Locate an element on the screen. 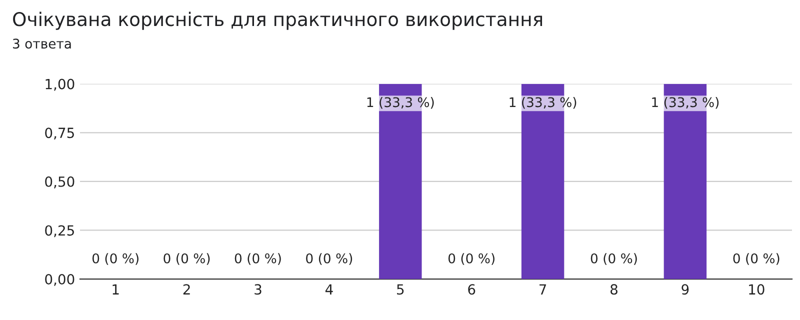 The width and height of the screenshot is (800, 320). x-tick-label: 9 is located at coordinates (685, 289).